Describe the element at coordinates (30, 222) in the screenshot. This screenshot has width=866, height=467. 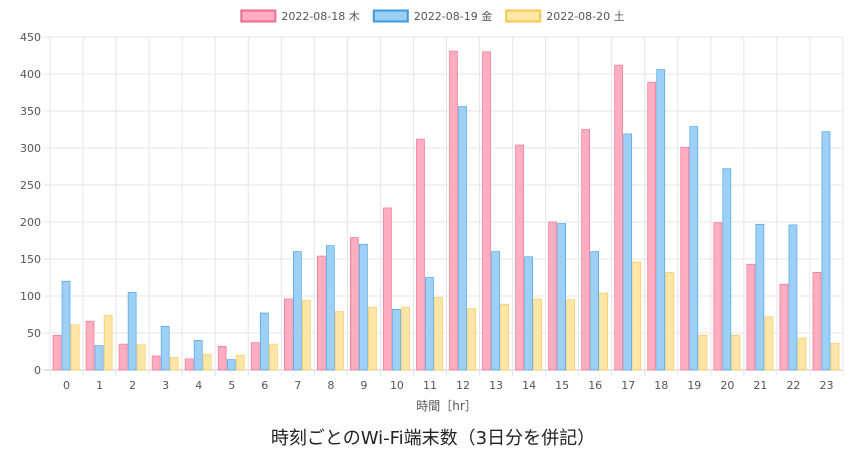
I see `y-tick-label: 200` at that location.